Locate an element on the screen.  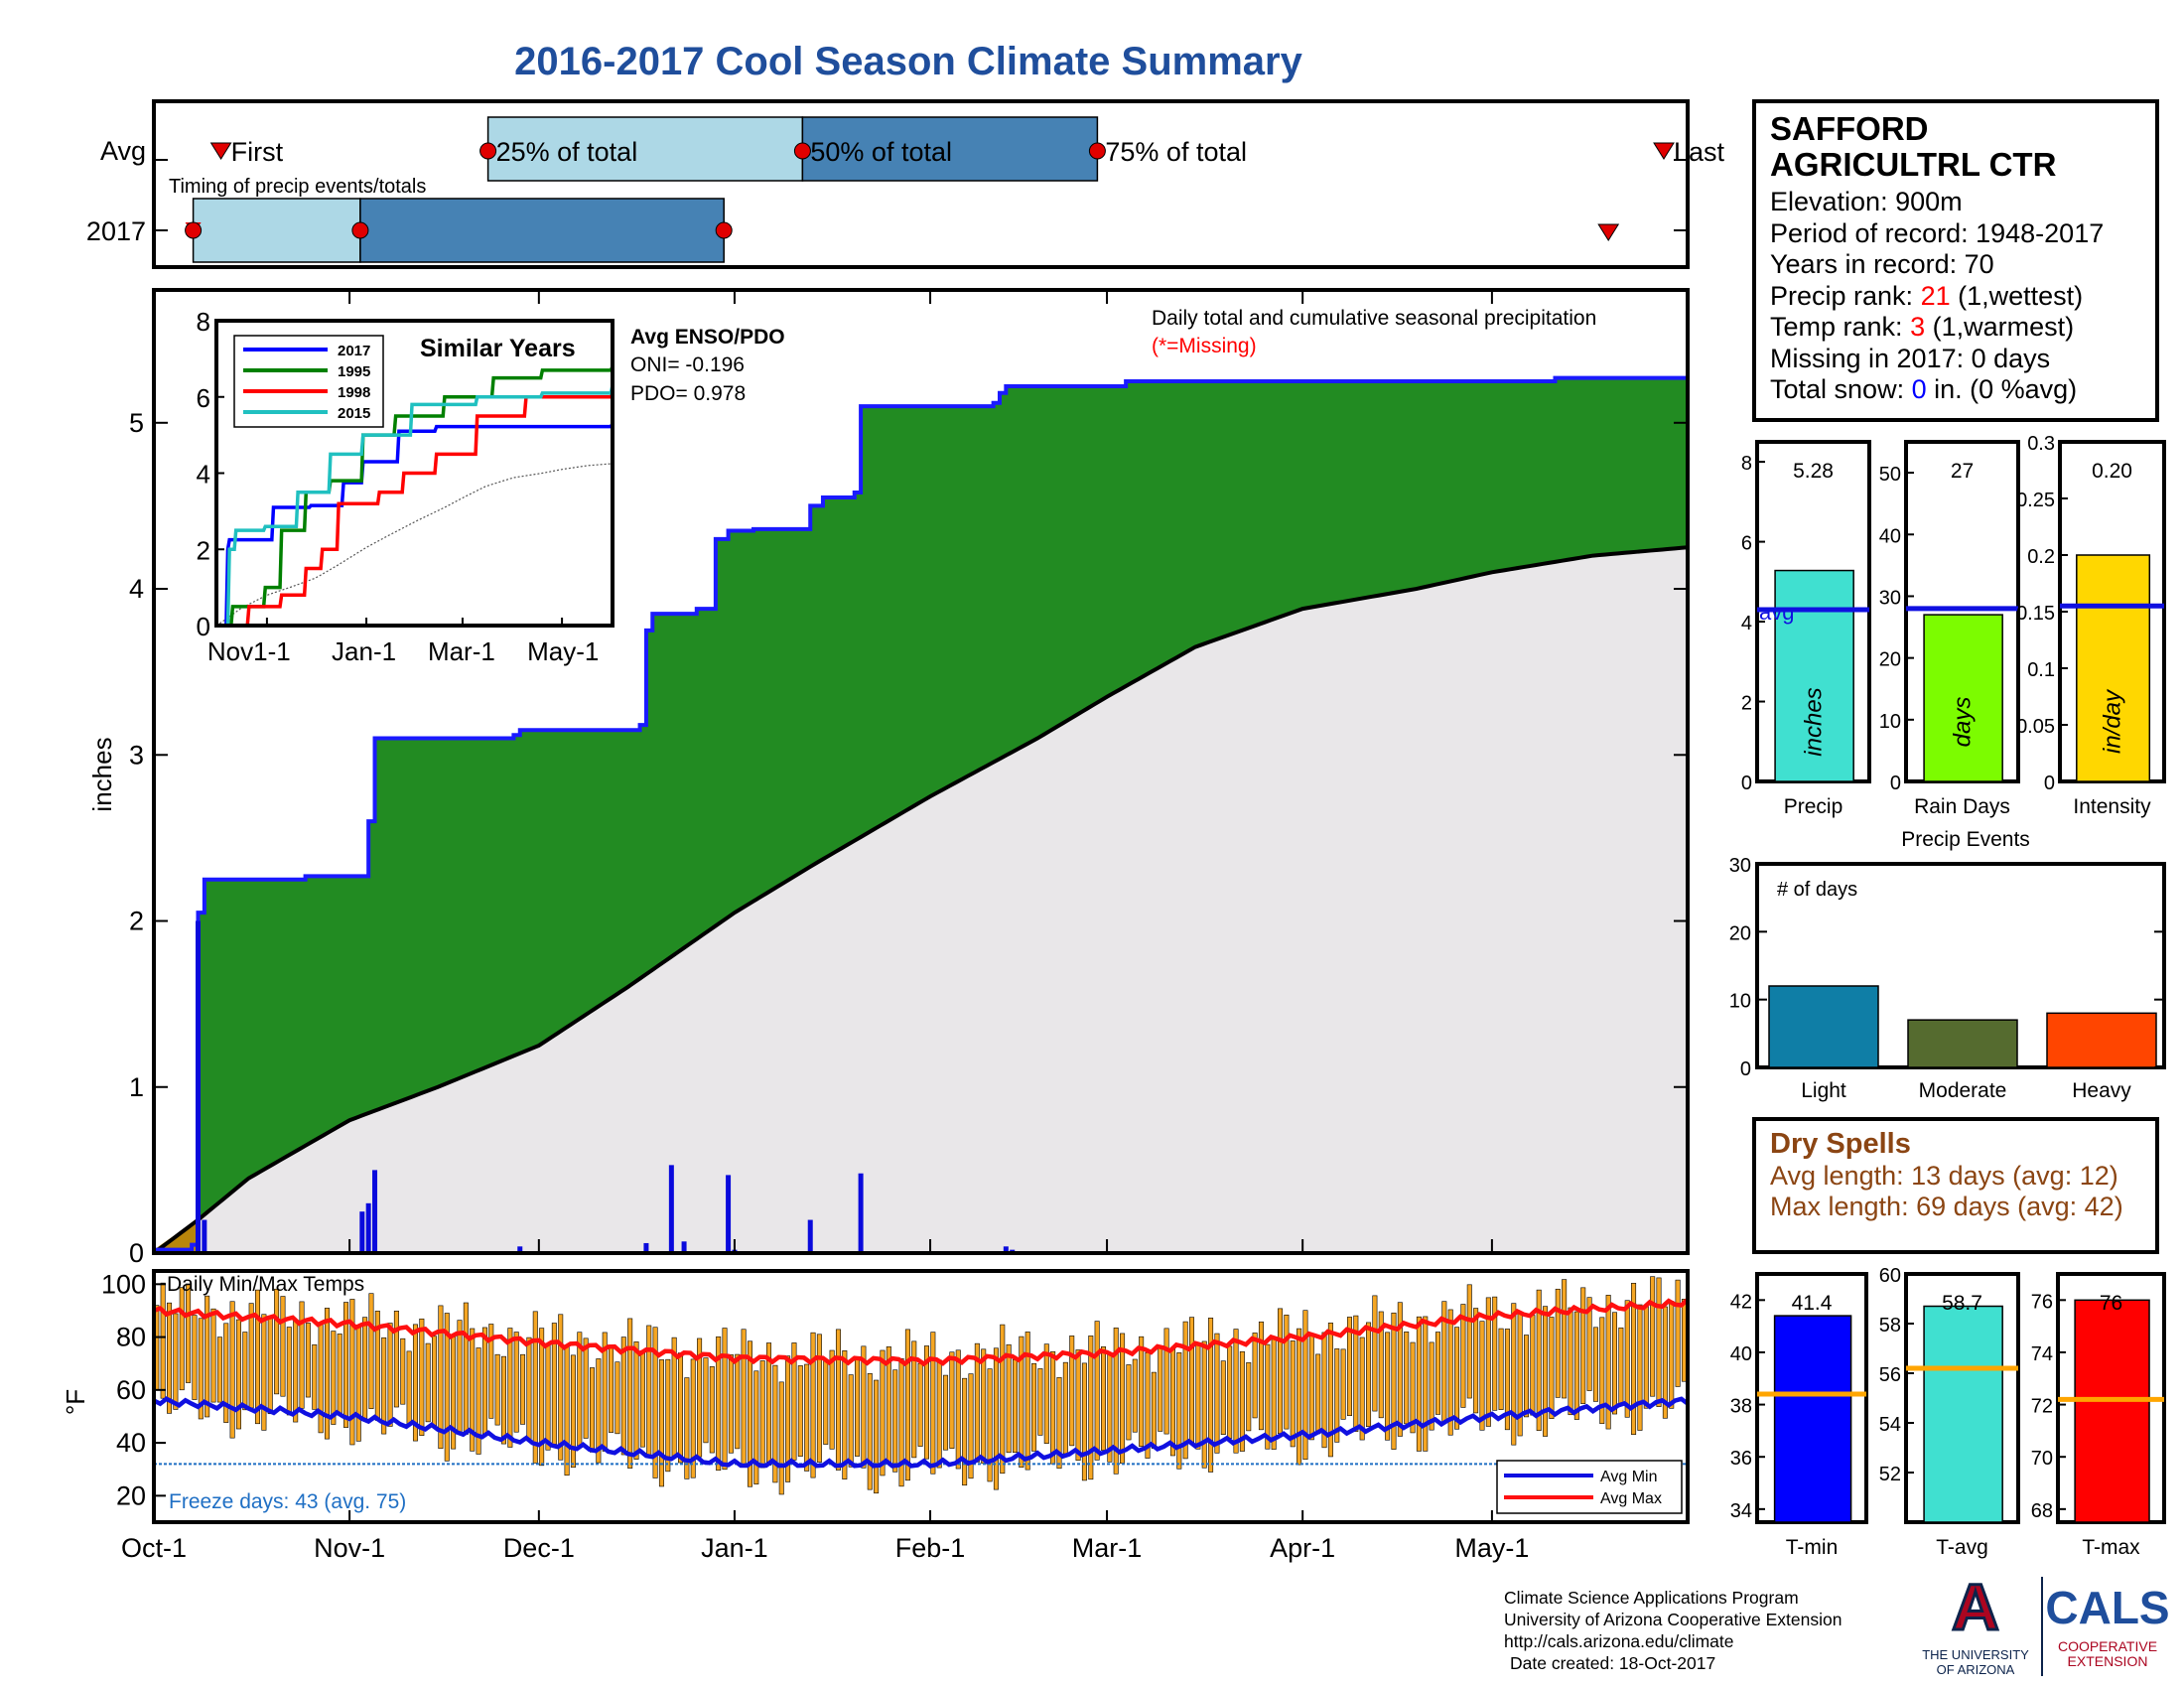
dry-spells-avg: Avg length: 13 days (avg: 12) is located at coordinates (1944, 1176).